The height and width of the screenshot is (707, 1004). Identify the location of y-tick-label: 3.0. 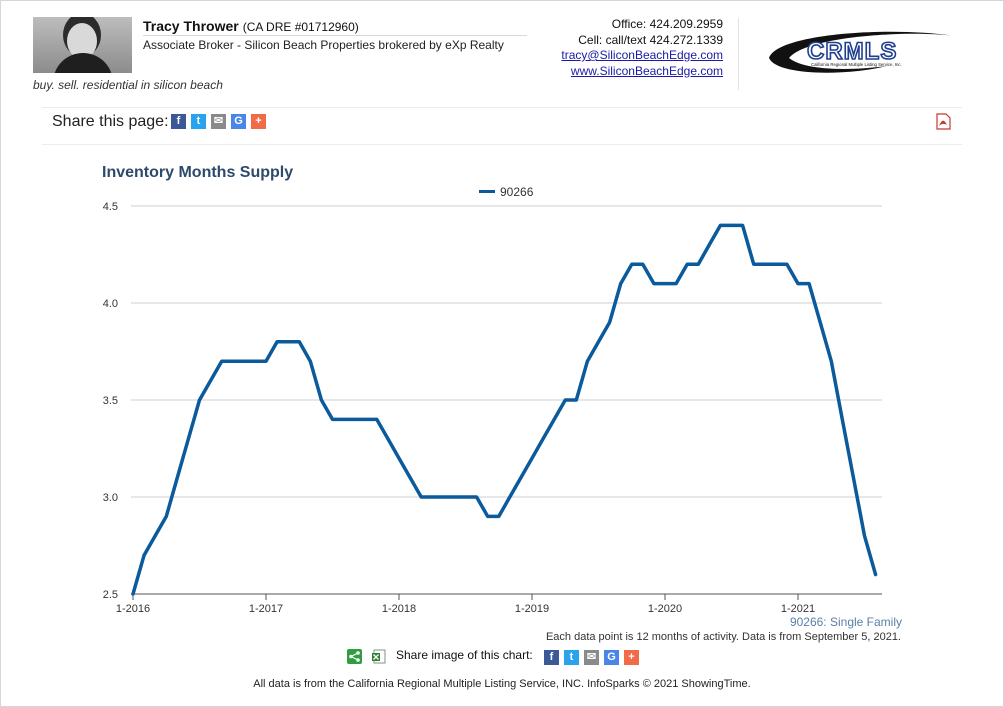
(110, 498).